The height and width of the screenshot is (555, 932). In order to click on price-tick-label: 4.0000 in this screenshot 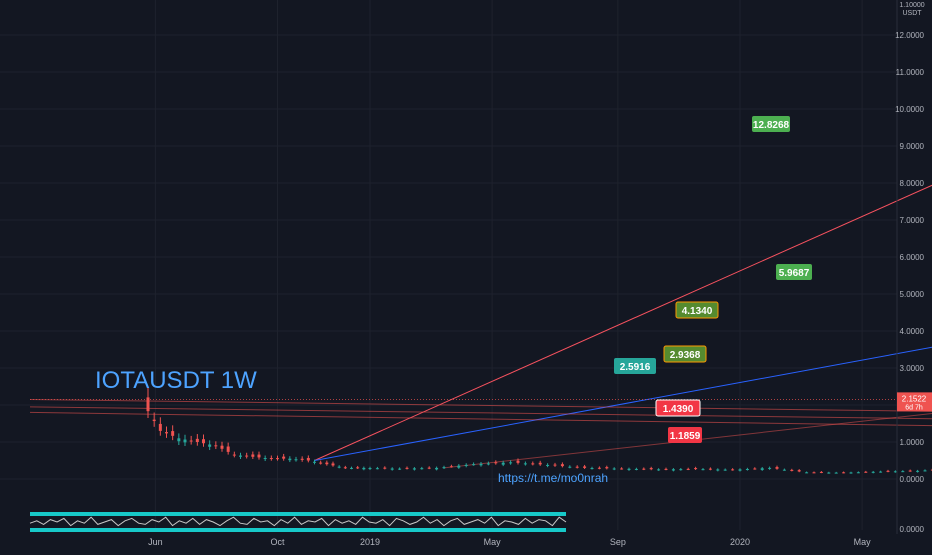, I will do `click(912, 331)`.